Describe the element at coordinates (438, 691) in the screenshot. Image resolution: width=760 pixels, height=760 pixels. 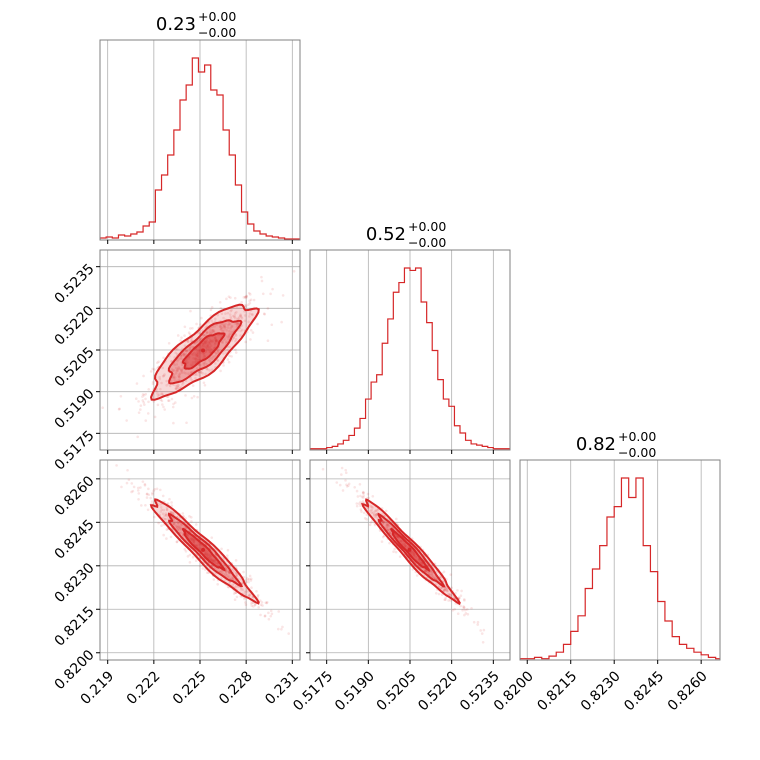
I see `x-tick-label: 0.5220` at that location.